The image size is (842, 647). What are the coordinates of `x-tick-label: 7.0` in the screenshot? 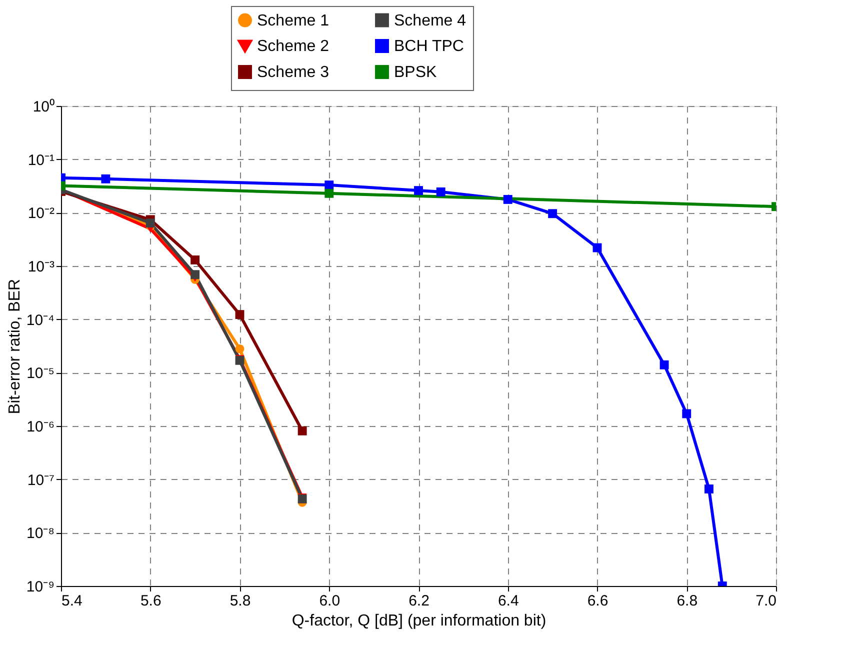 It's located at (766, 601).